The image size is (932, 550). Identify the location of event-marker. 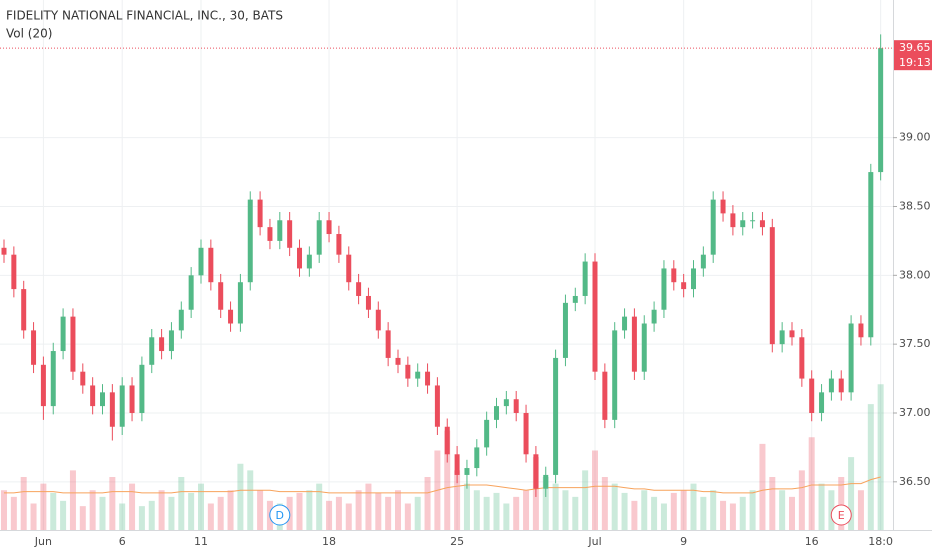
(841, 515).